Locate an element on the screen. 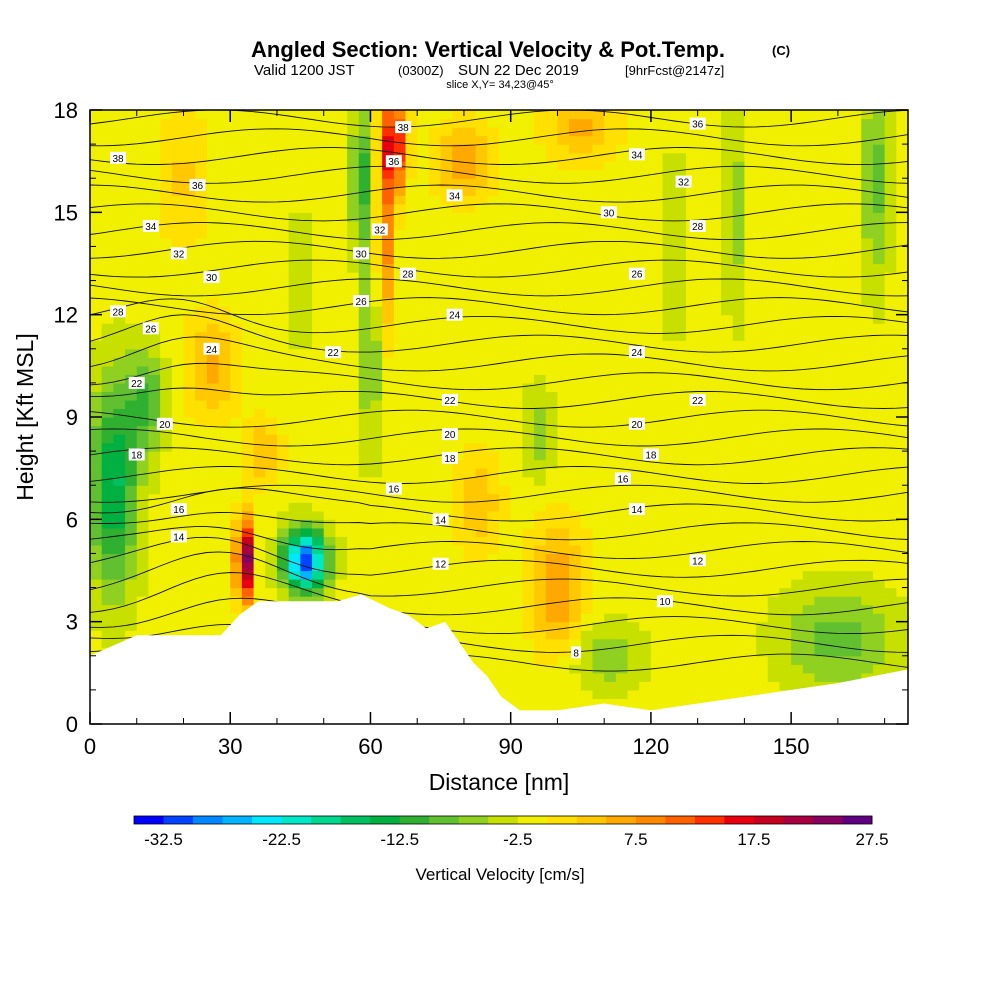 Image resolution: width=1000 pixels, height=1000 pixels. colorbar-tick-label: -32.5 is located at coordinates (163, 839).